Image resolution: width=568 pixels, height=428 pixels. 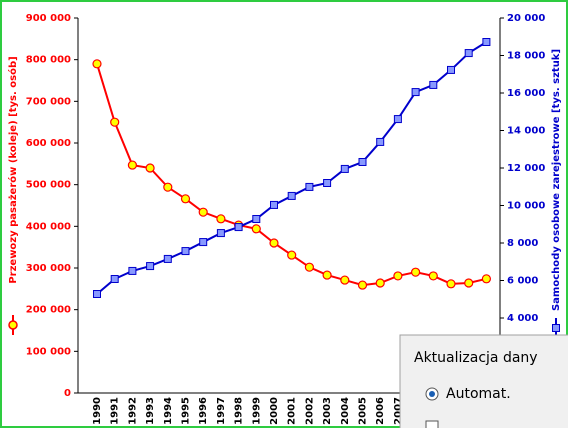 I want to click on x-tick-label: 1997, so click(x=221, y=411).